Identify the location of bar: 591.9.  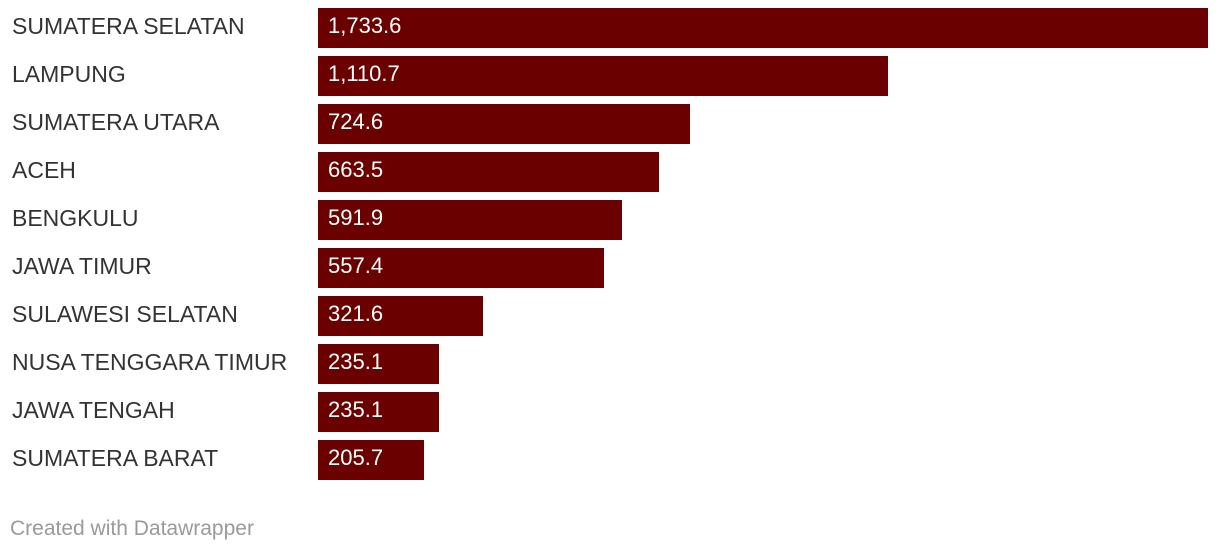
(470, 220).